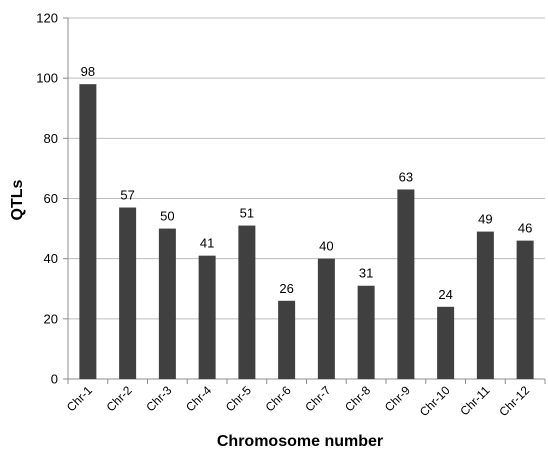 This screenshot has width=548, height=454. I want to click on x-tick-label: Chr-11, so click(474, 400).